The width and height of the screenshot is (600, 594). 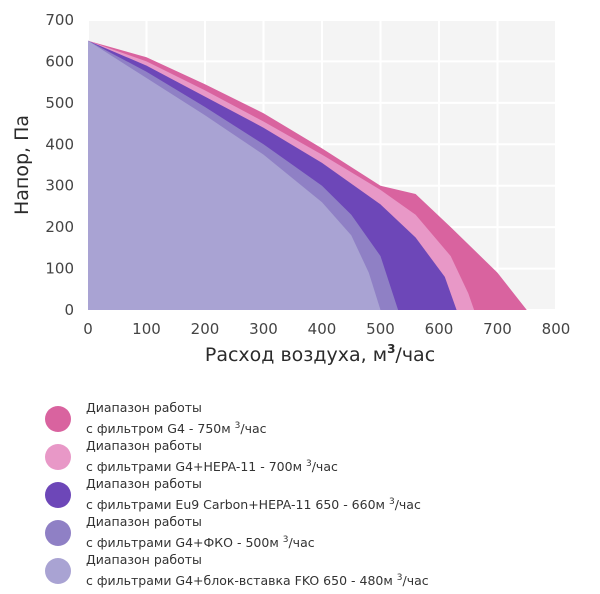 I want to click on x-tick-label: 400, so click(x=322, y=329).